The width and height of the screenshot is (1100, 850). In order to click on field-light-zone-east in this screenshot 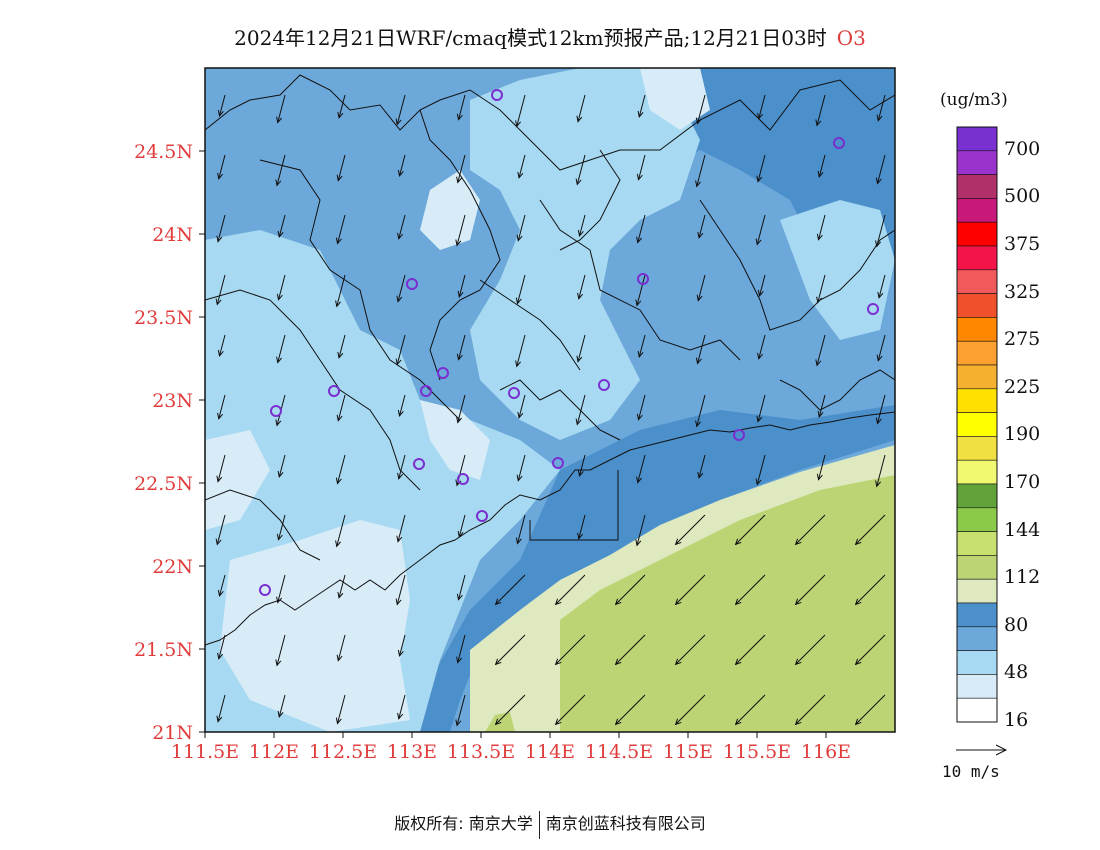, I will do `click(837, 270)`.